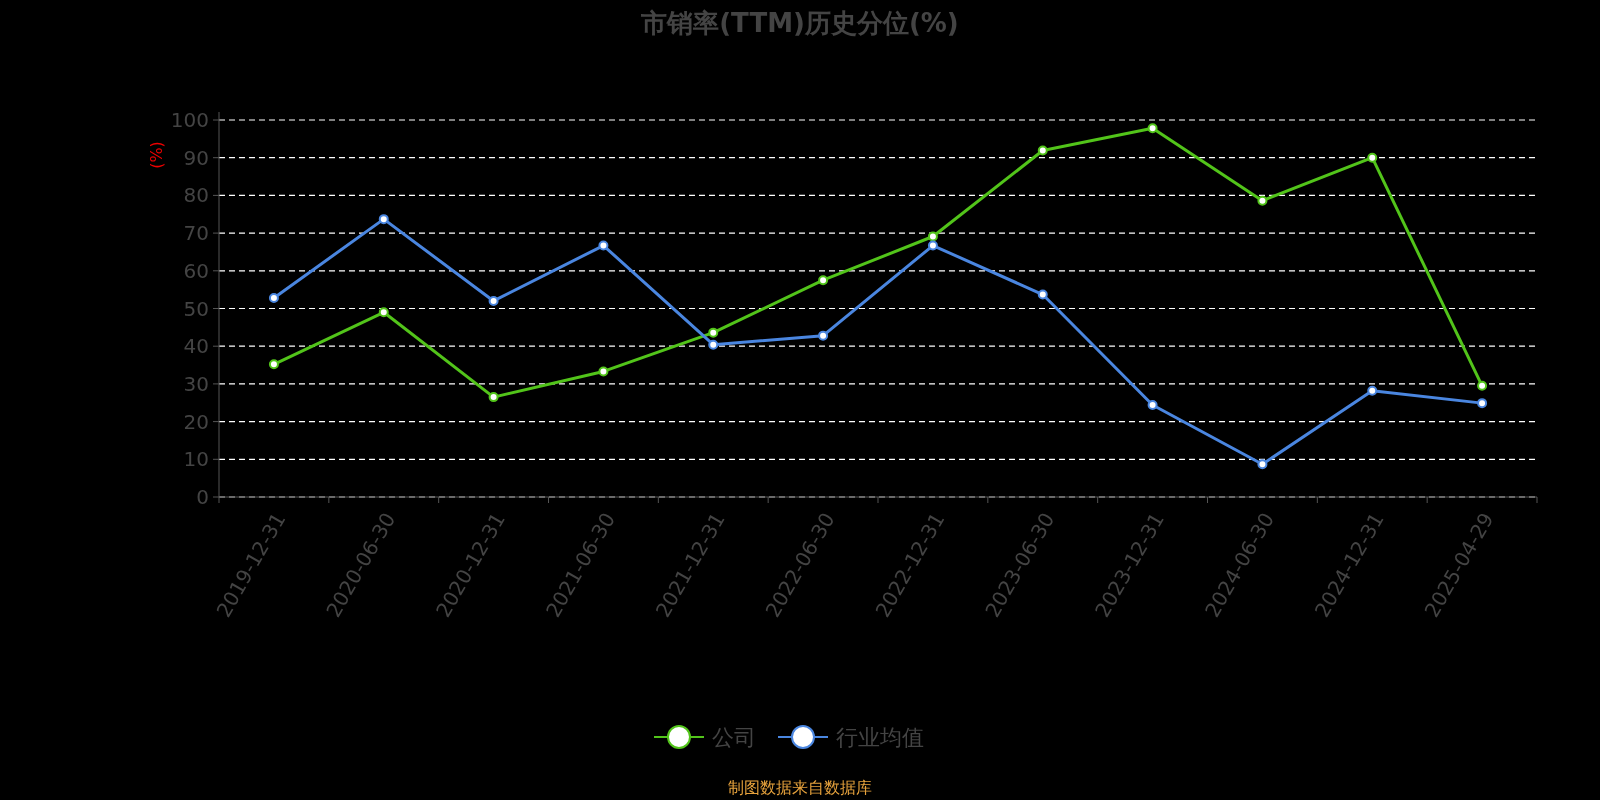  Describe the element at coordinates (734, 737) in the screenshot. I see `legend-label: 公司` at that location.